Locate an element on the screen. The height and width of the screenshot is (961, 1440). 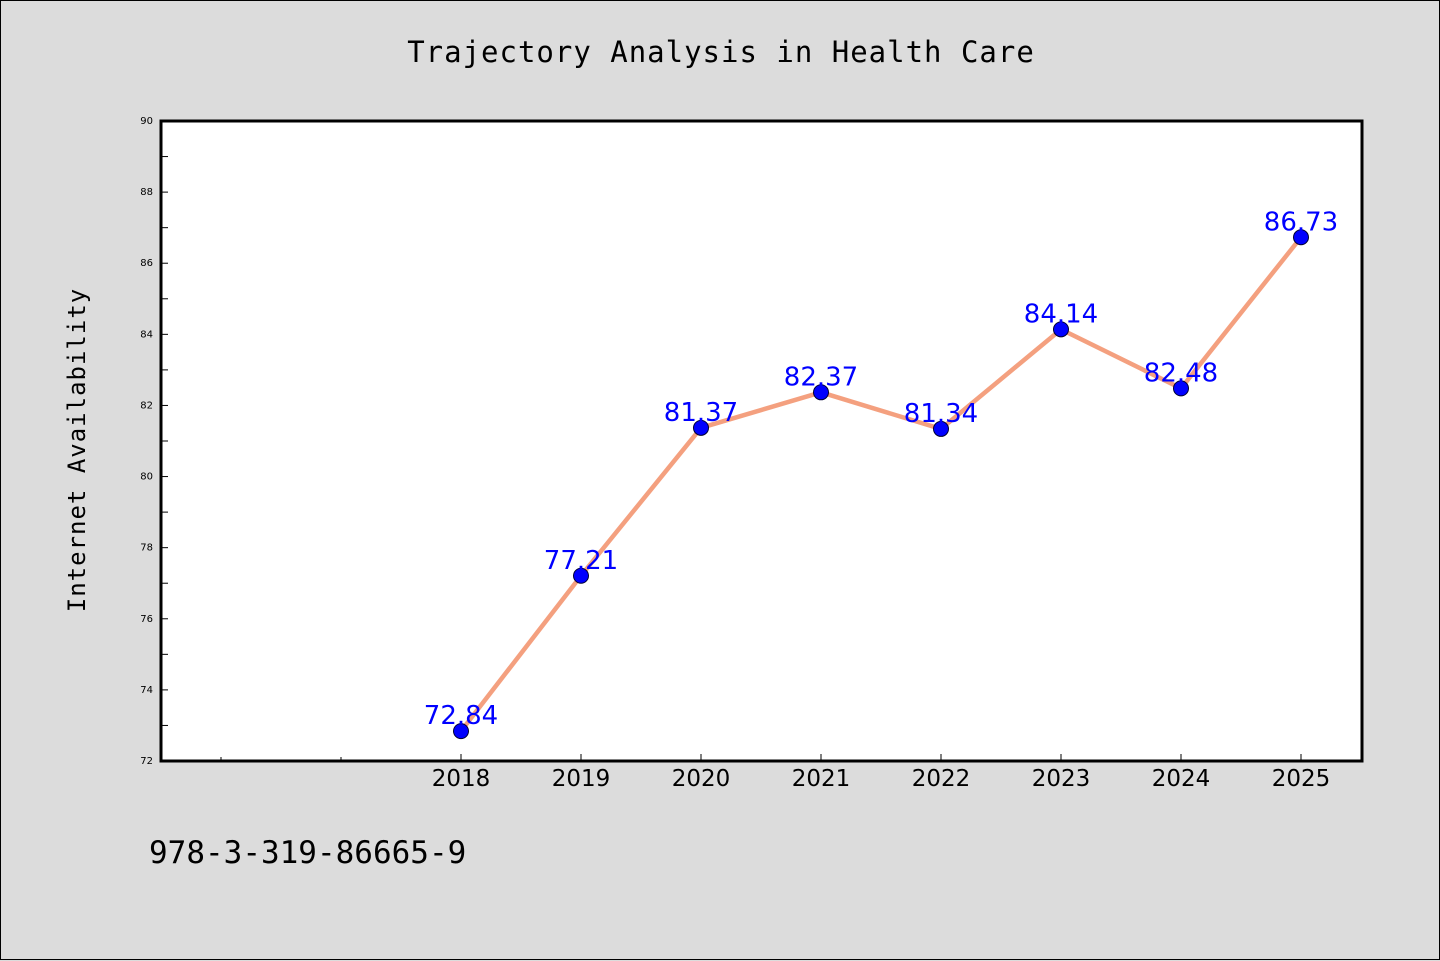
x-tick-label: 2025 is located at coordinates (1301, 779).